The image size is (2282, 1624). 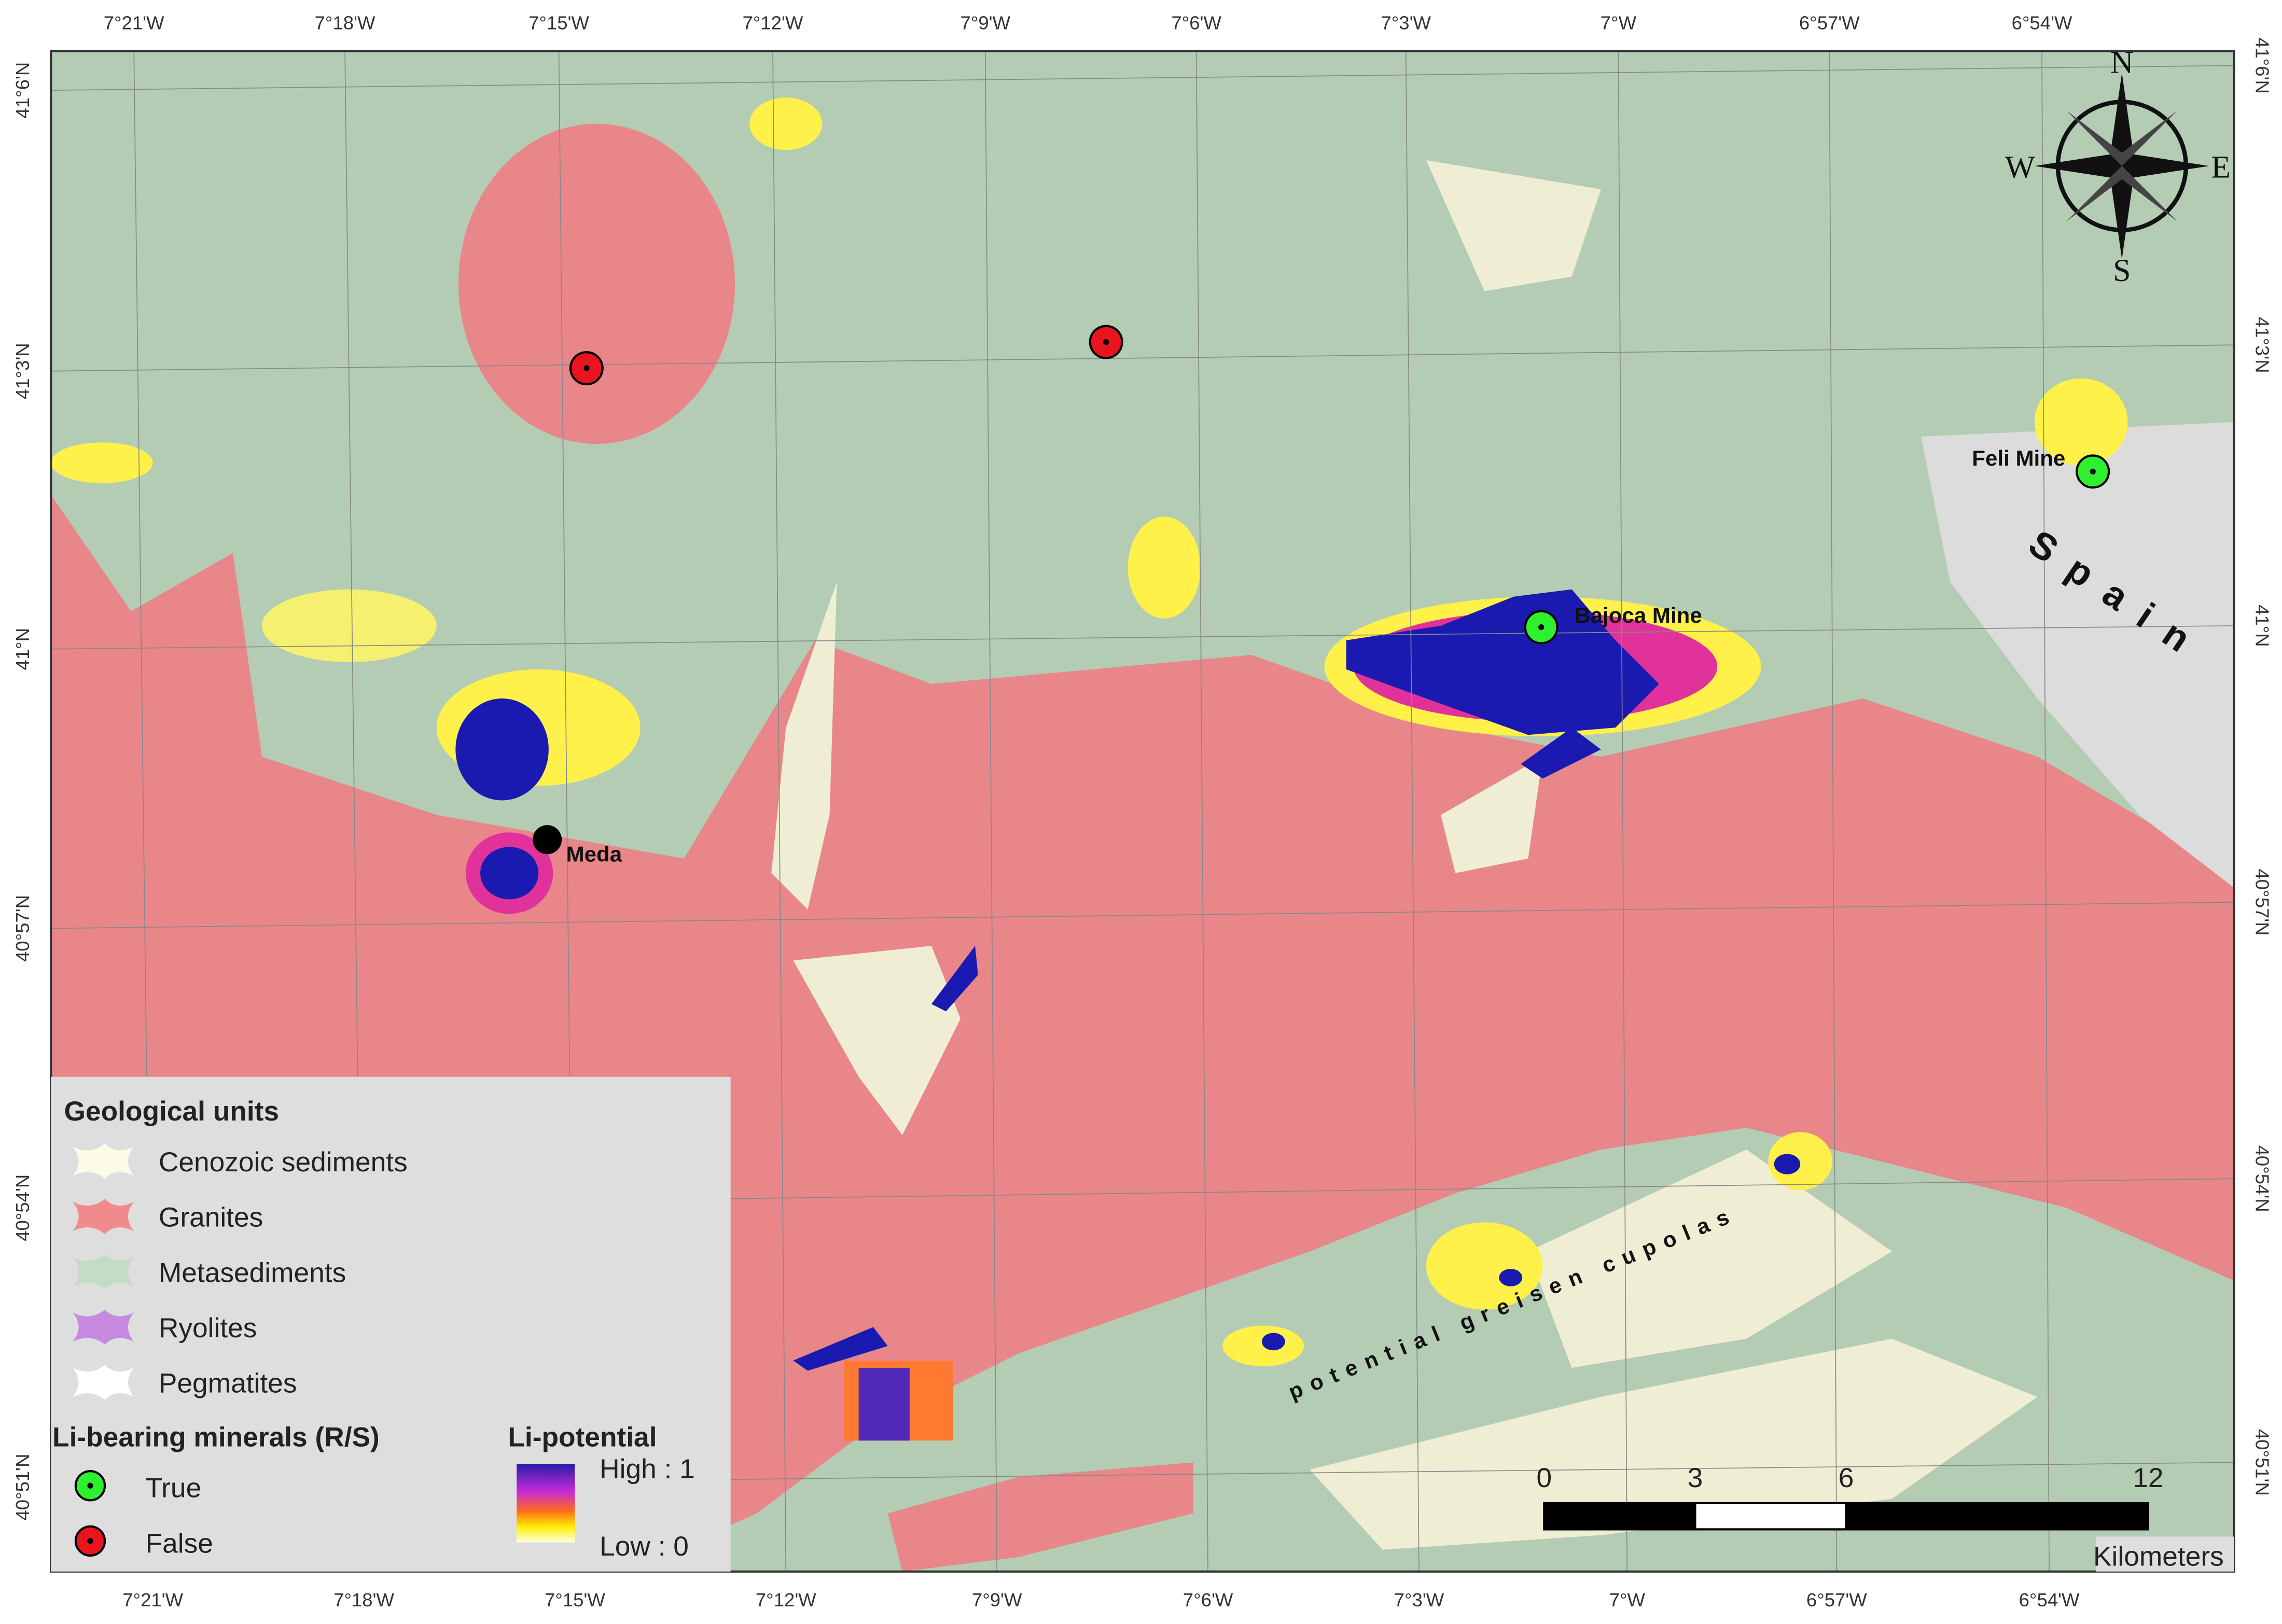 What do you see at coordinates (2221, 167) in the screenshot?
I see `compass-label: E` at bounding box center [2221, 167].